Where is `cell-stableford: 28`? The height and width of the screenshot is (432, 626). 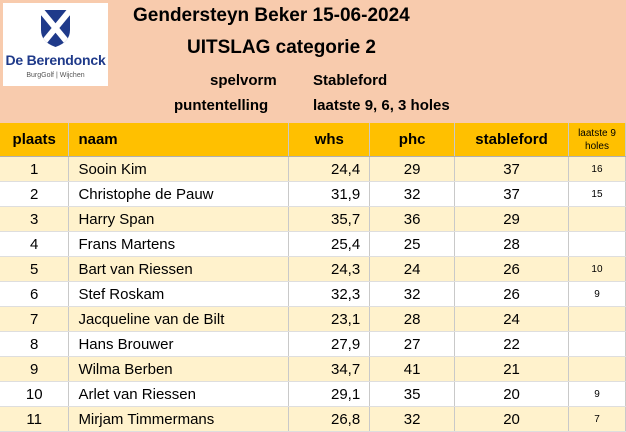
cell-stableford: 28 is located at coordinates (511, 244).